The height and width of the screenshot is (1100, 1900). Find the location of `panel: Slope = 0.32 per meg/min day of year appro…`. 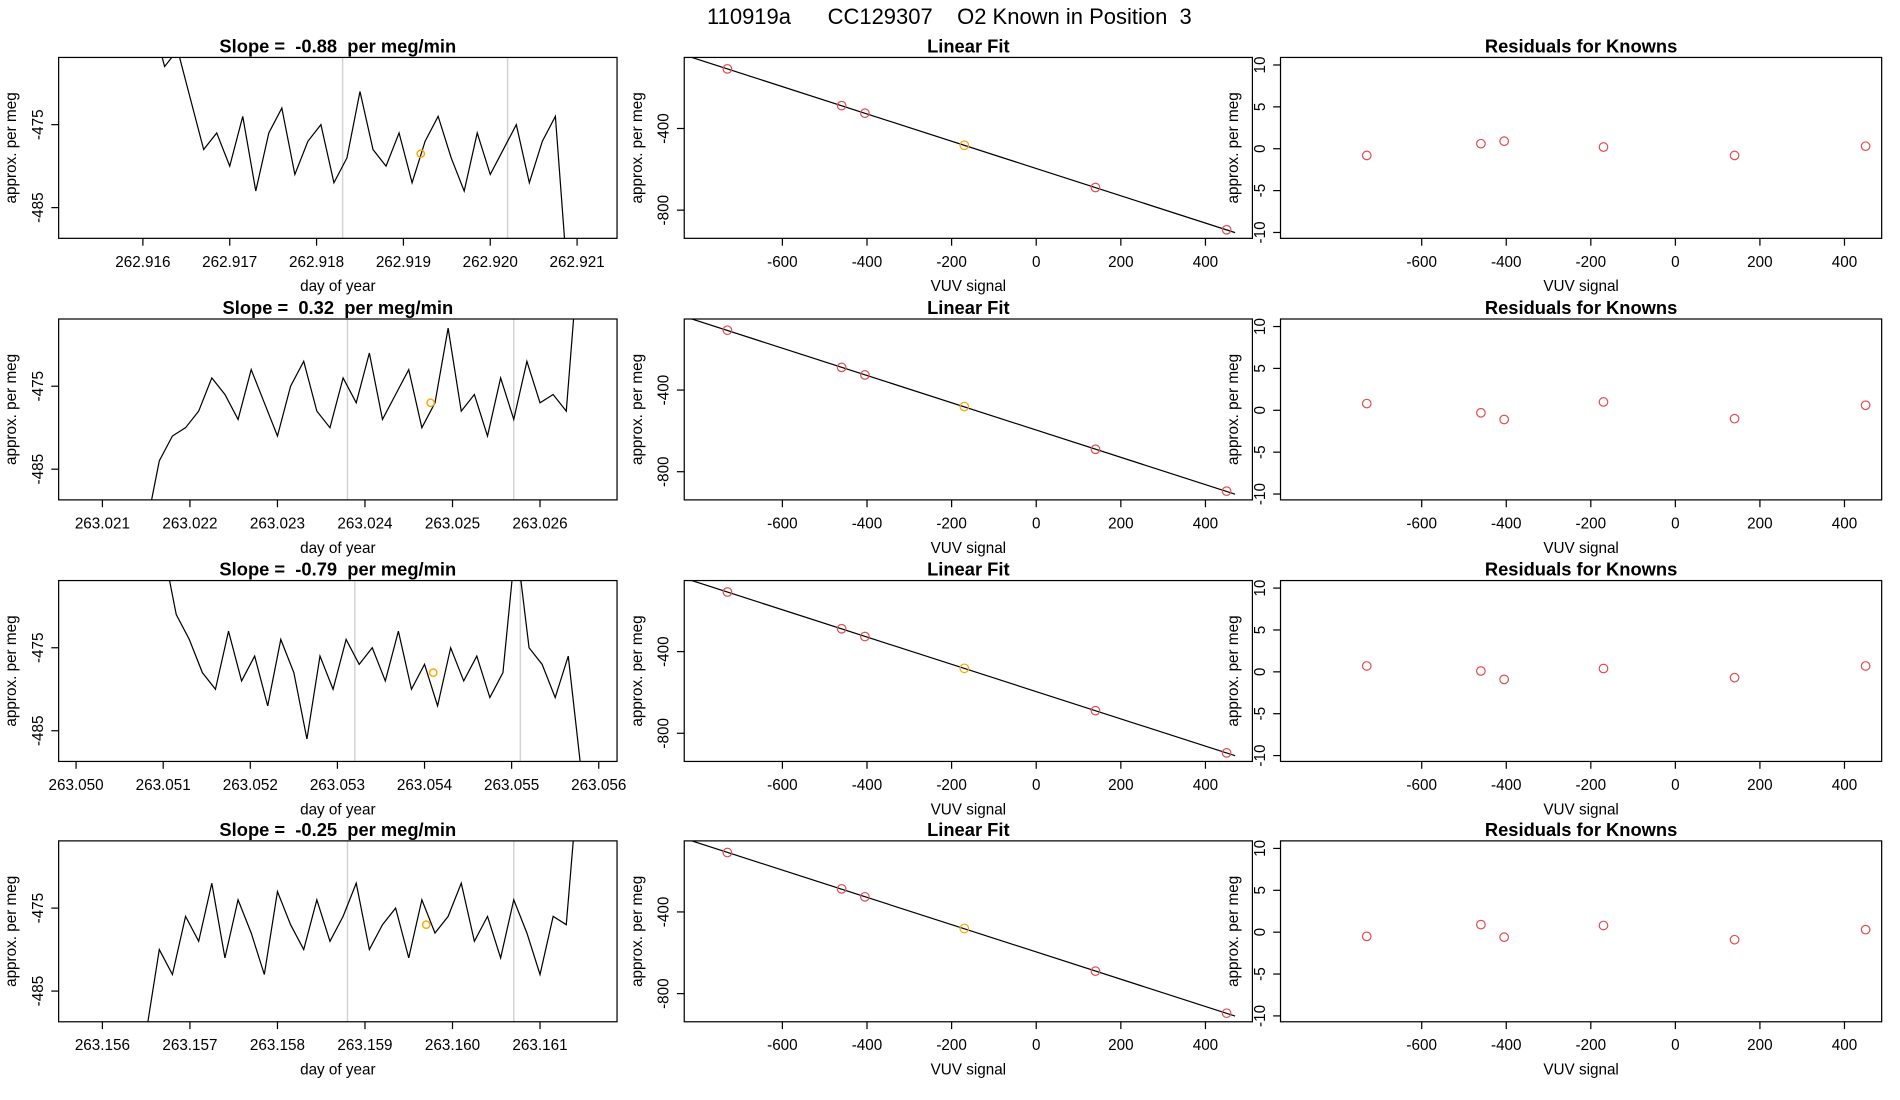

panel: Slope = 0.32 per meg/min day of year appro… is located at coordinates (310, 427).